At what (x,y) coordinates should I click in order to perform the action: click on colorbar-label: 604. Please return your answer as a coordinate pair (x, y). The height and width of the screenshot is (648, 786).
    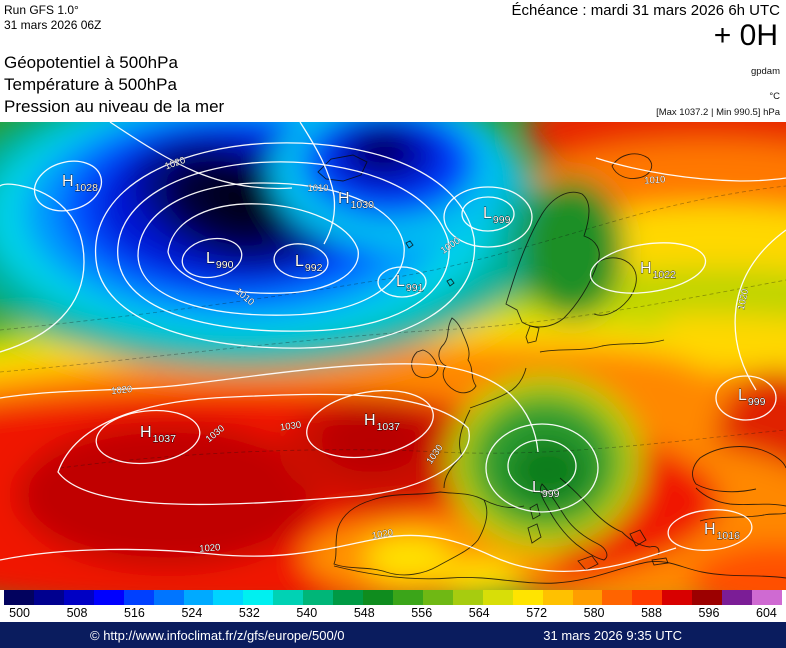
    Looking at the image, I should click on (766, 613).